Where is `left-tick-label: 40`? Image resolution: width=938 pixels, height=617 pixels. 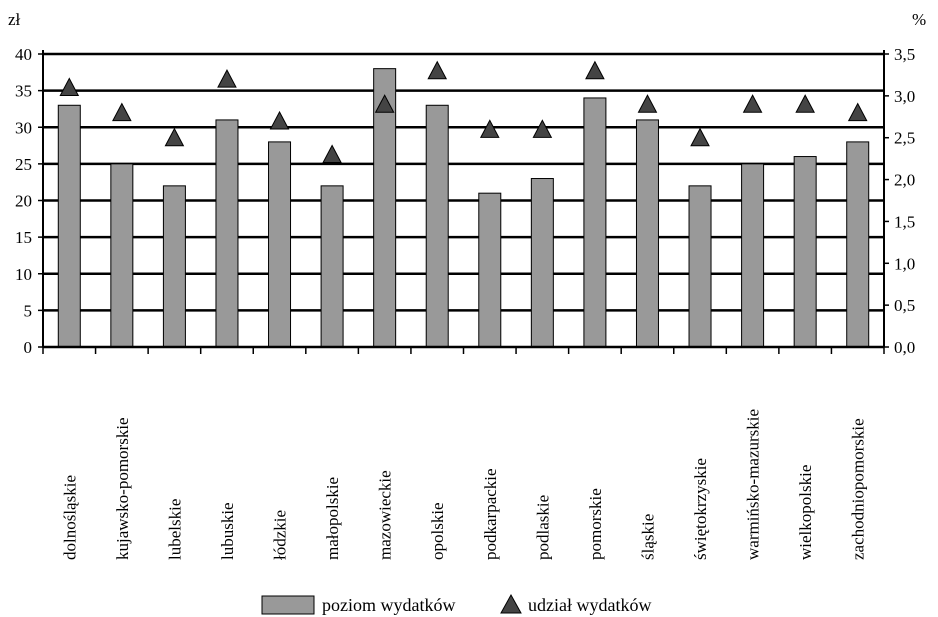
left-tick-label: 40 is located at coordinates (23, 54).